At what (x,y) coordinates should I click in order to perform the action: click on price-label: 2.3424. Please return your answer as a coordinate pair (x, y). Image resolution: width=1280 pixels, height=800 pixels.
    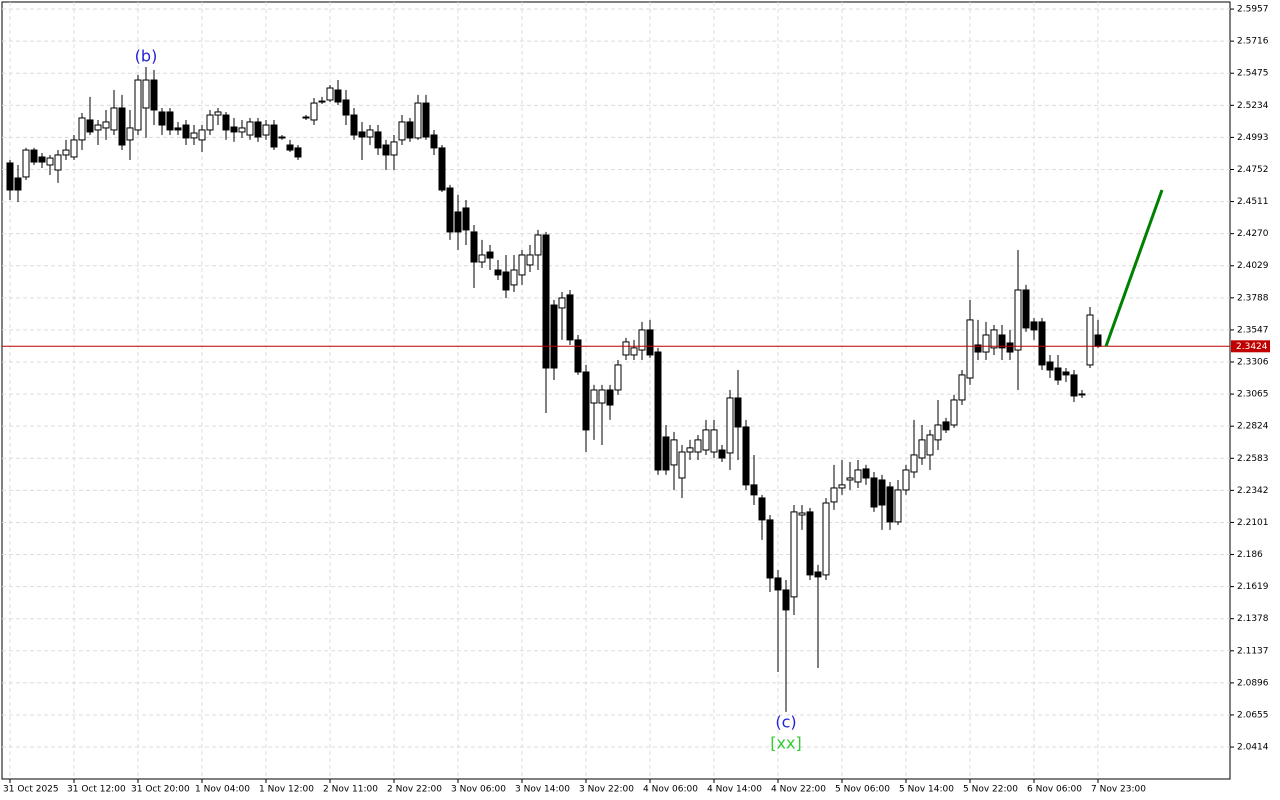
    Looking at the image, I should click on (1252, 347).